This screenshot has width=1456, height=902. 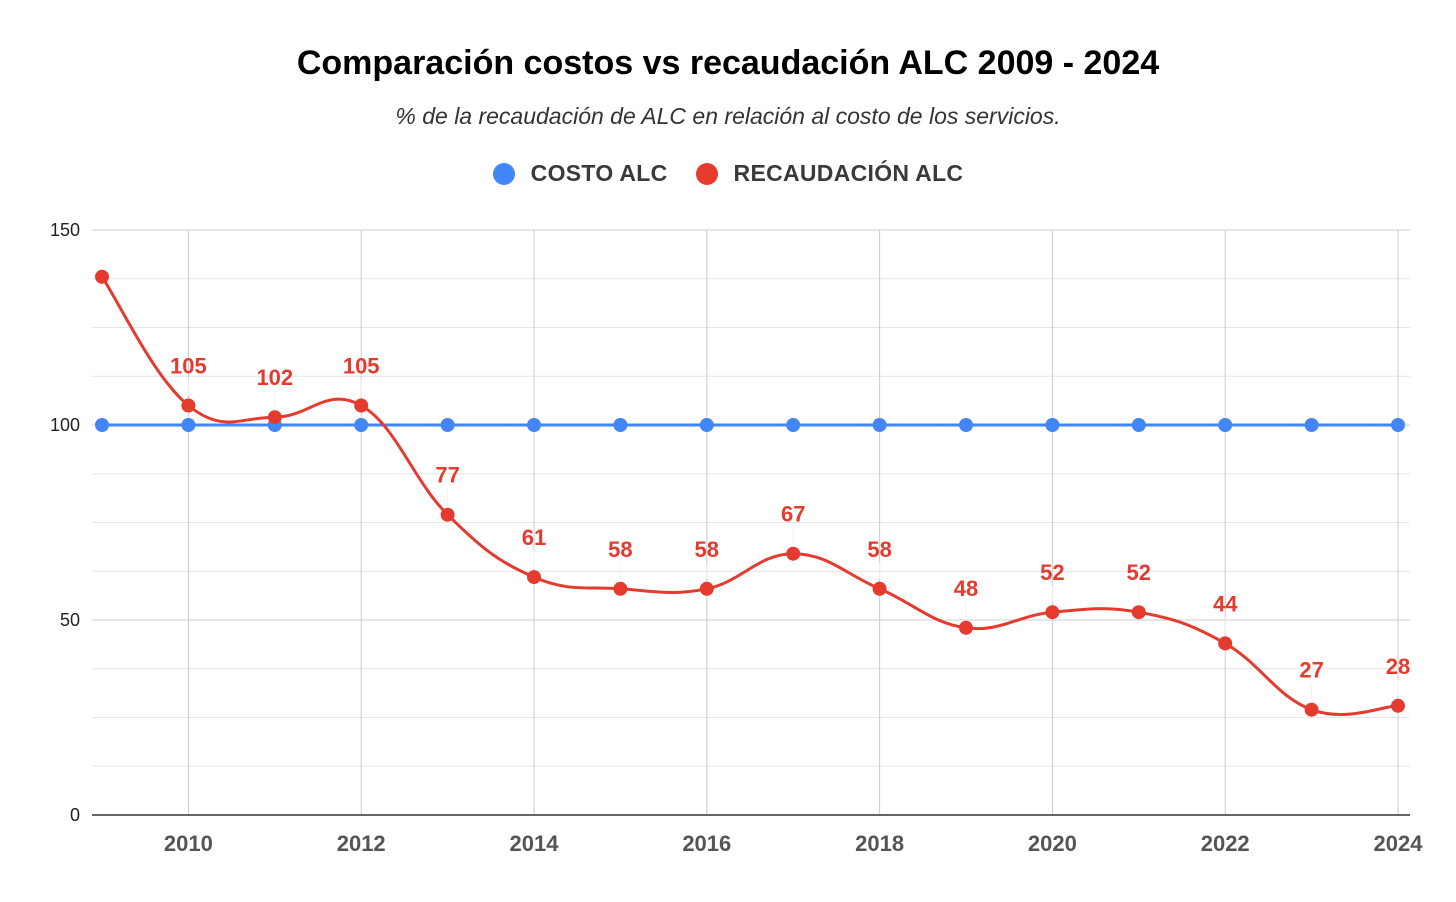 What do you see at coordinates (1052, 843) in the screenshot?
I see `x-tick-label: 2020` at bounding box center [1052, 843].